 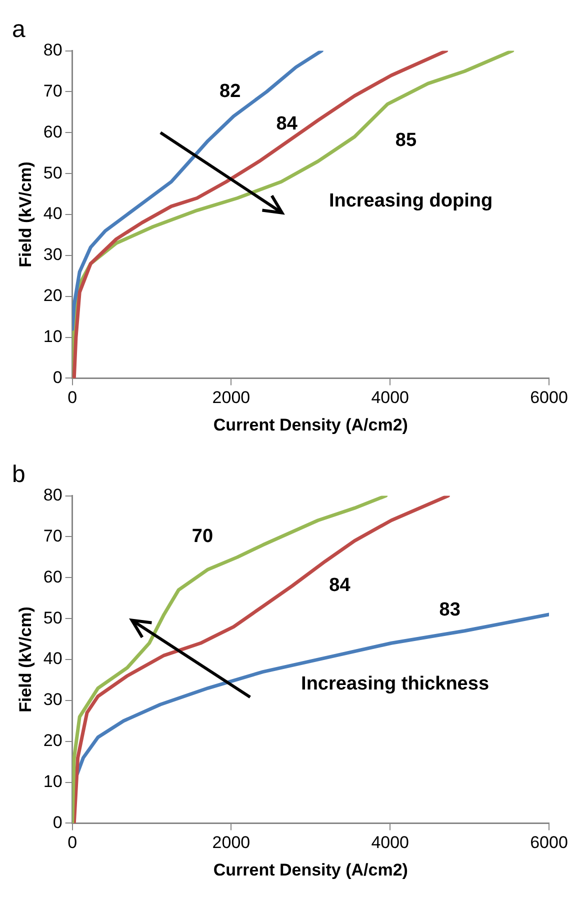 I want to click on chart-title: a, so click(x=19, y=30).